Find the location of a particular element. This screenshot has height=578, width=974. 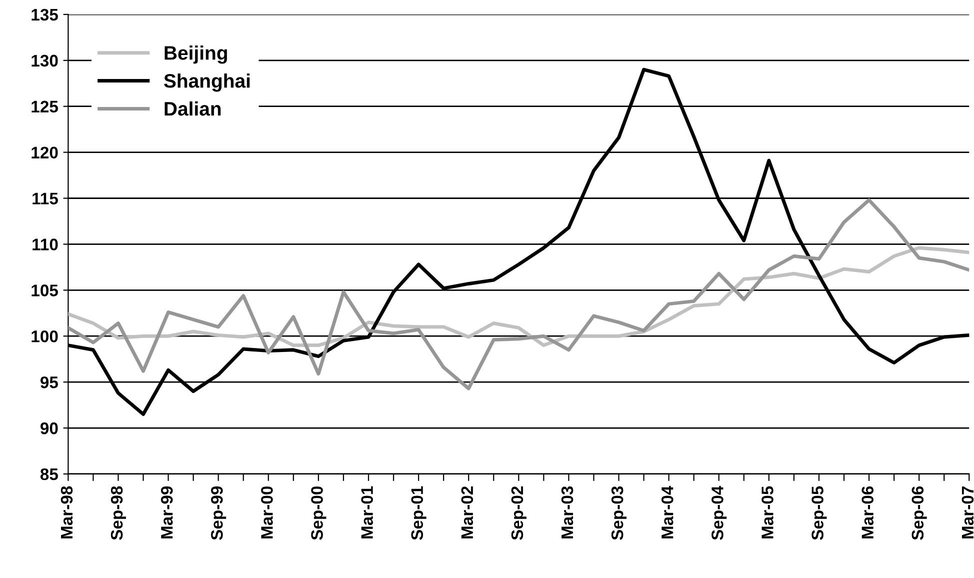

y-tick-label: 100 is located at coordinates (45, 336).